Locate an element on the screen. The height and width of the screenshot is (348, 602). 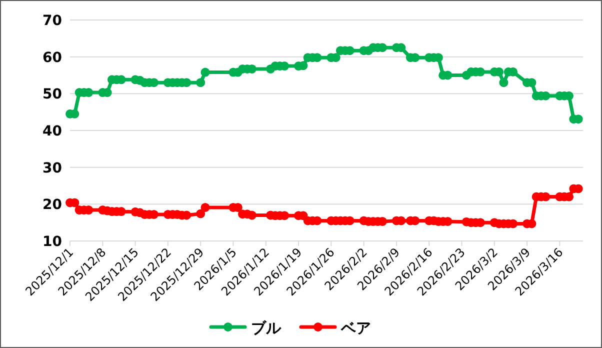
y-tick-label: 30 is located at coordinates (52, 168).